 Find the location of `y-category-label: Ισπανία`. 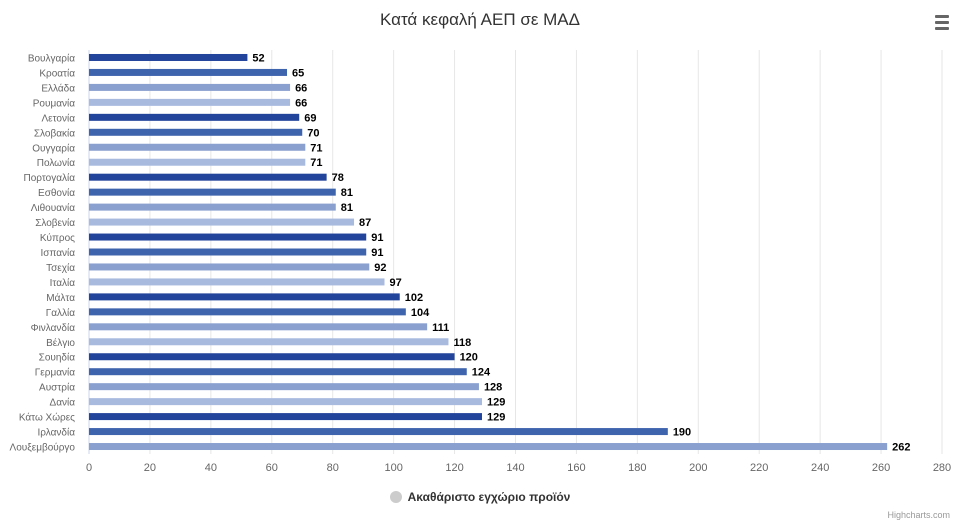

y-category-label: Ισπανία is located at coordinates (58, 253).